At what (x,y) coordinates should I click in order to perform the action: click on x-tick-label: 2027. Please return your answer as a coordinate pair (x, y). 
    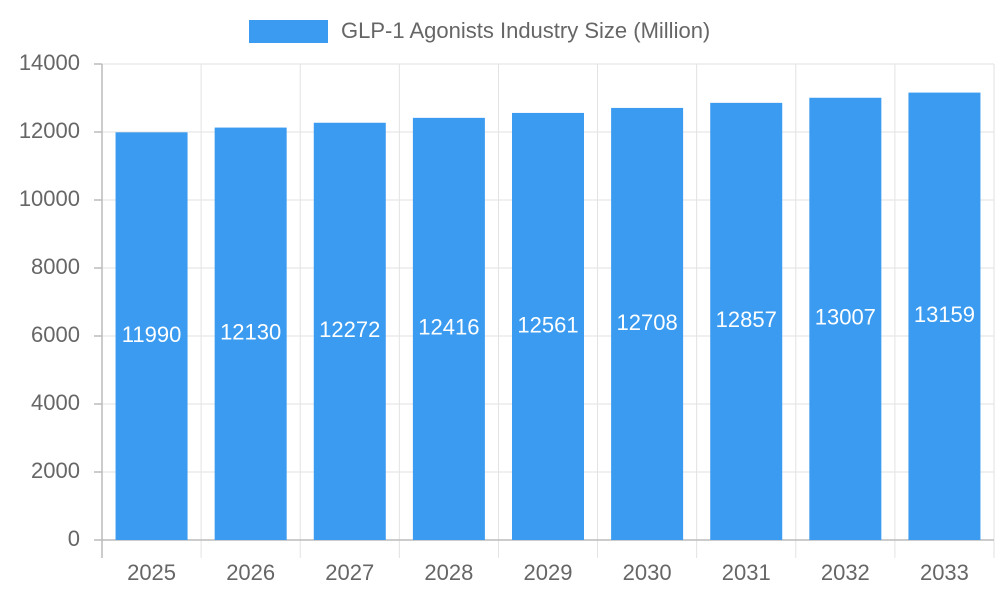
    Looking at the image, I should click on (349, 572).